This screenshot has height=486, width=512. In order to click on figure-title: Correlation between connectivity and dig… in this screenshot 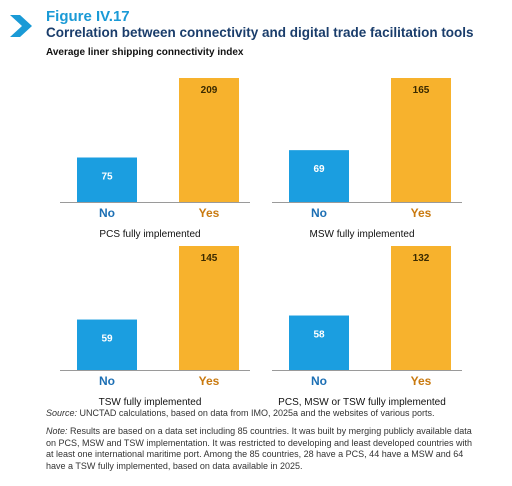, I will do `click(260, 32)`.